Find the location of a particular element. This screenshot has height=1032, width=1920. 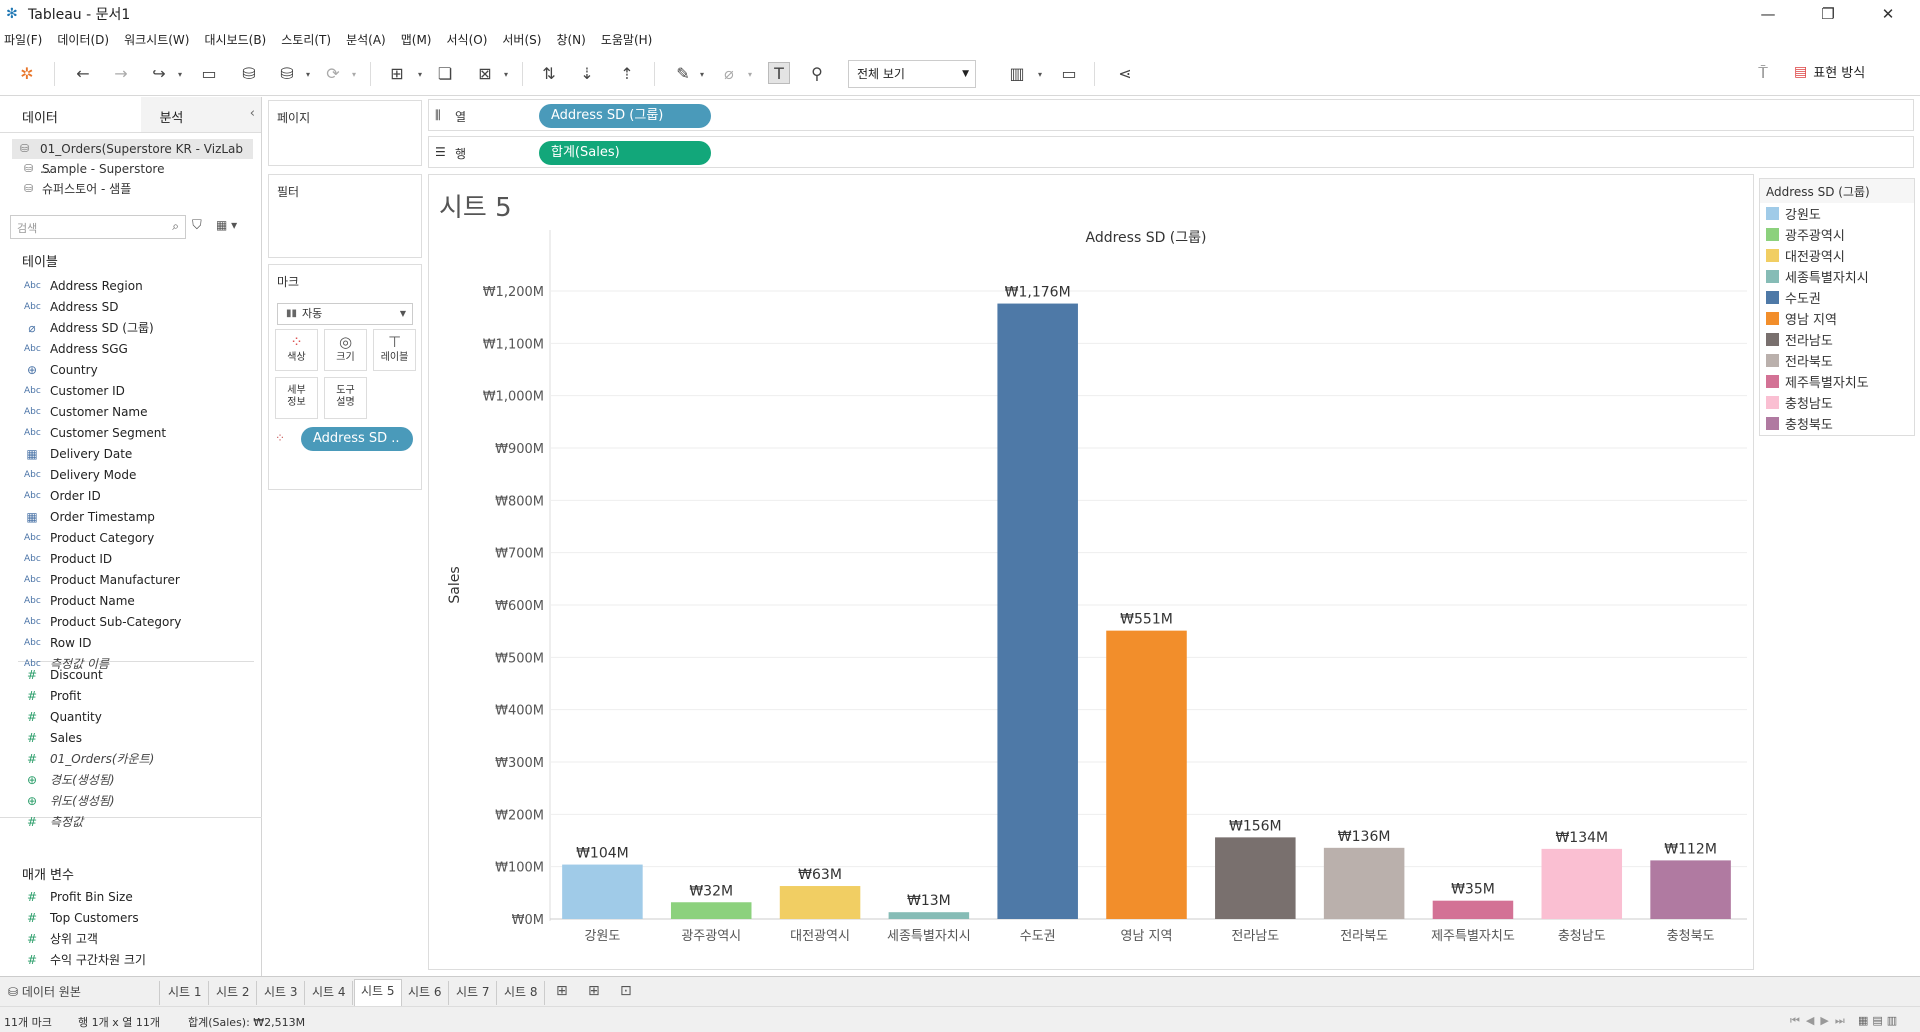

menu-item: 맵(M) is located at coordinates (416, 39).